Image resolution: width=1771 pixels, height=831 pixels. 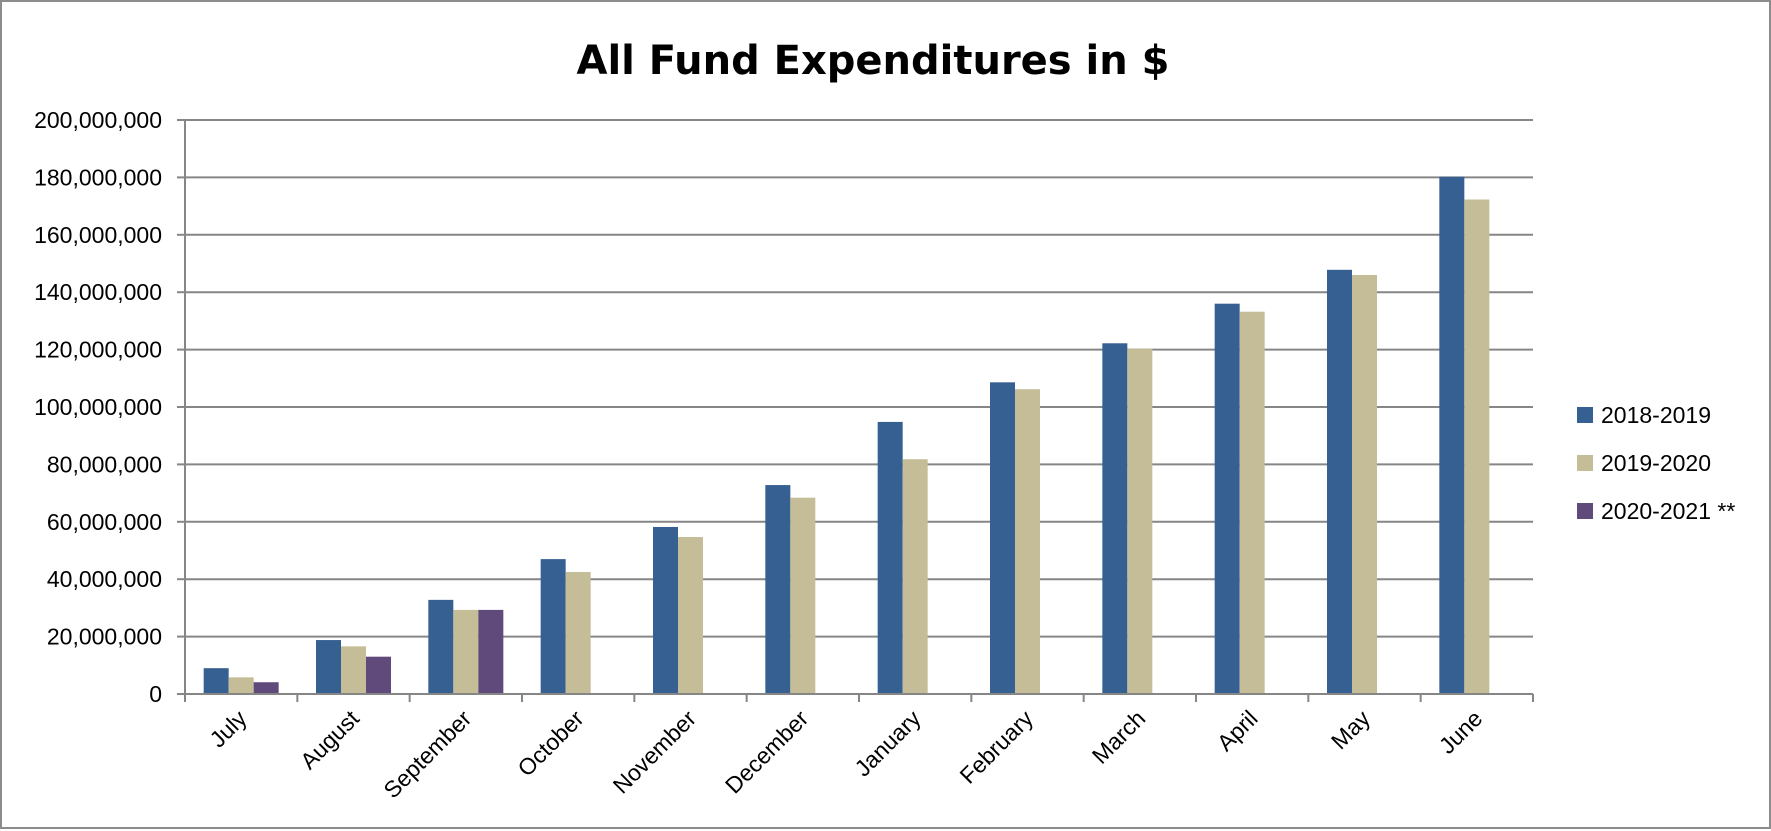 I want to click on bar-2019-2020-june, so click(x=1477, y=446).